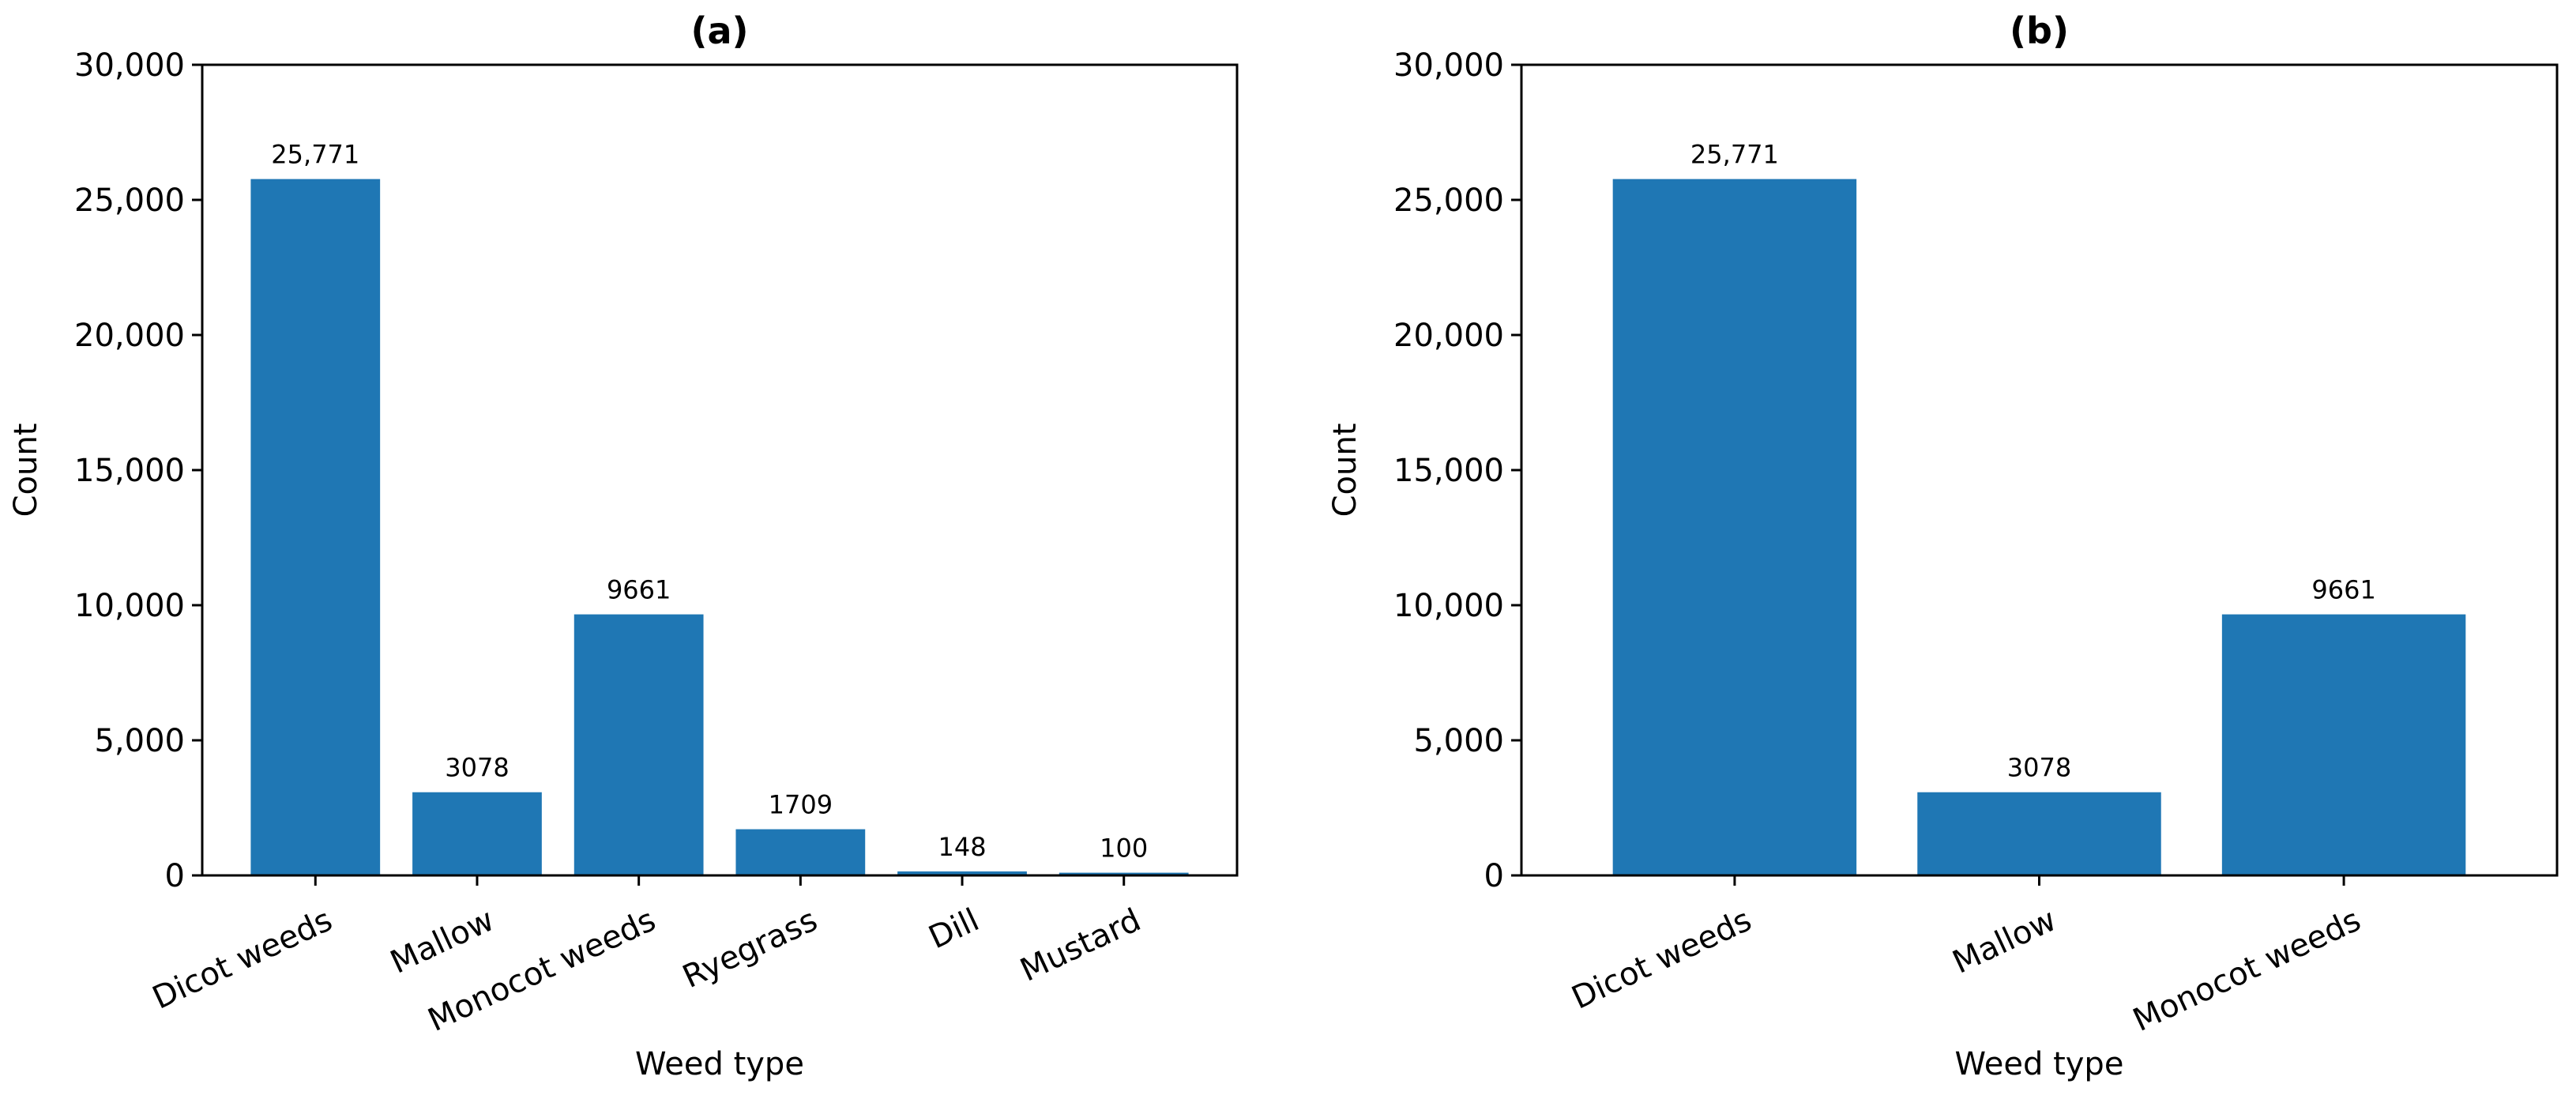 The width and height of the screenshot is (2576, 1099). Describe the element at coordinates (2343, 744) in the screenshot. I see `bar-b-monocot-weeds` at that location.